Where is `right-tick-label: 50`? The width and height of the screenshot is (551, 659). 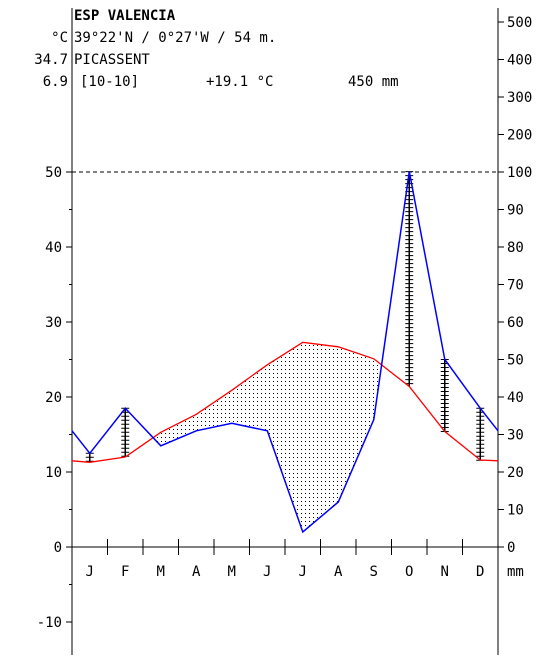 right-tick-label: 50 is located at coordinates (515, 361).